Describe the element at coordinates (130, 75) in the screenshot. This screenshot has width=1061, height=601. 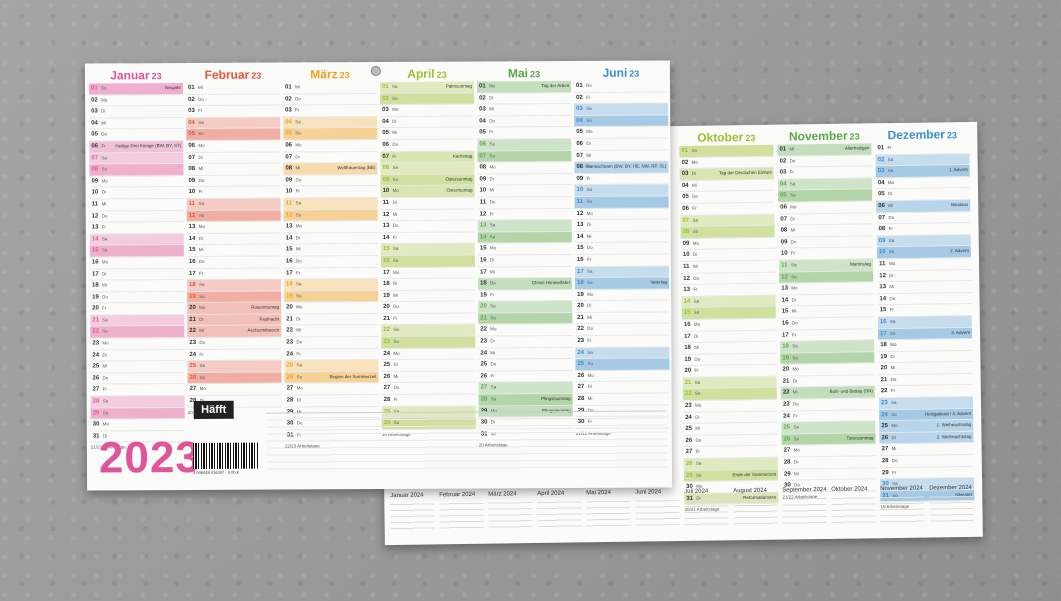
I see `month-name: Januar` at that location.